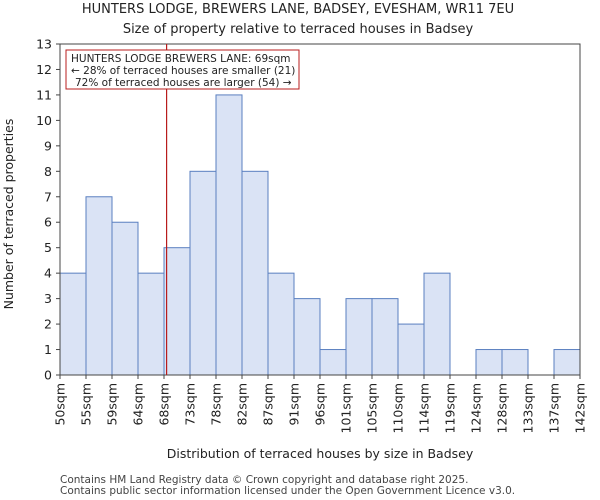 This screenshot has width=600, height=500. I want to click on x-tick-label: 133sqm, so click(528, 408).